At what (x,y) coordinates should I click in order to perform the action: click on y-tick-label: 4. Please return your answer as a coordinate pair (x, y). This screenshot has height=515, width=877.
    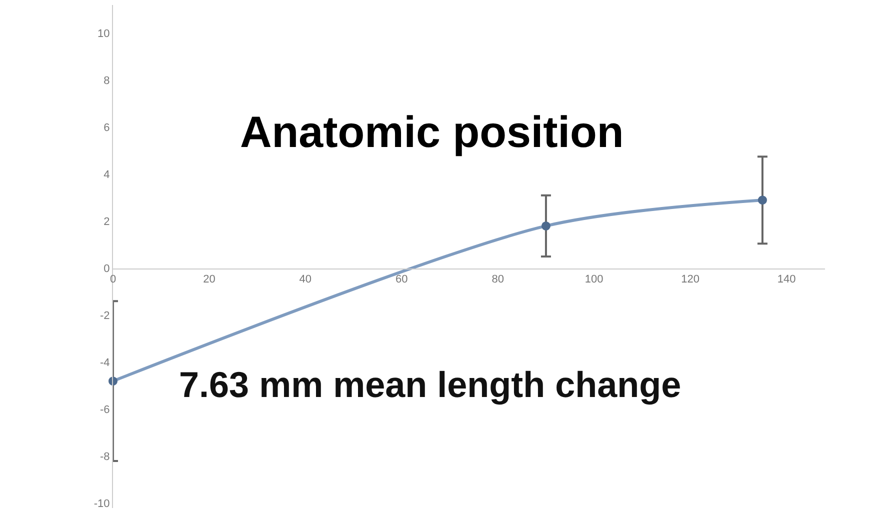
    Looking at the image, I should click on (107, 175).